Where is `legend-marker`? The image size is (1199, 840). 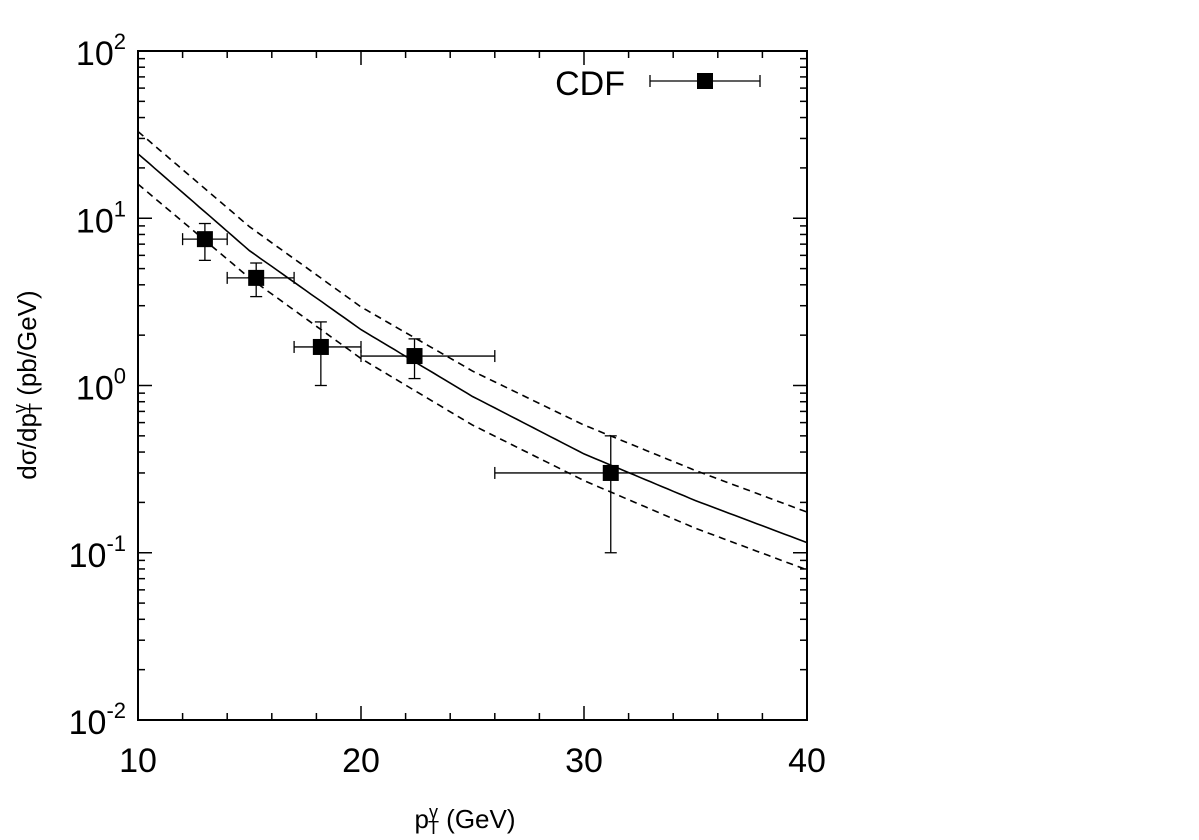 legend-marker is located at coordinates (705, 81).